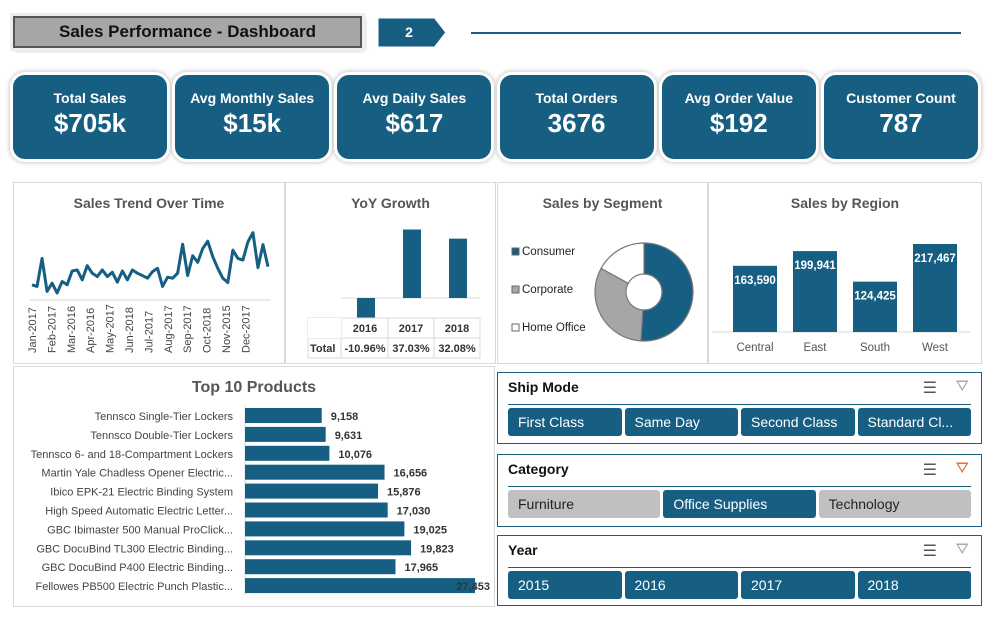 The image size is (988, 617). What do you see at coordinates (602, 203) in the screenshot?
I see `chart-title: Sales by Segment` at bounding box center [602, 203].